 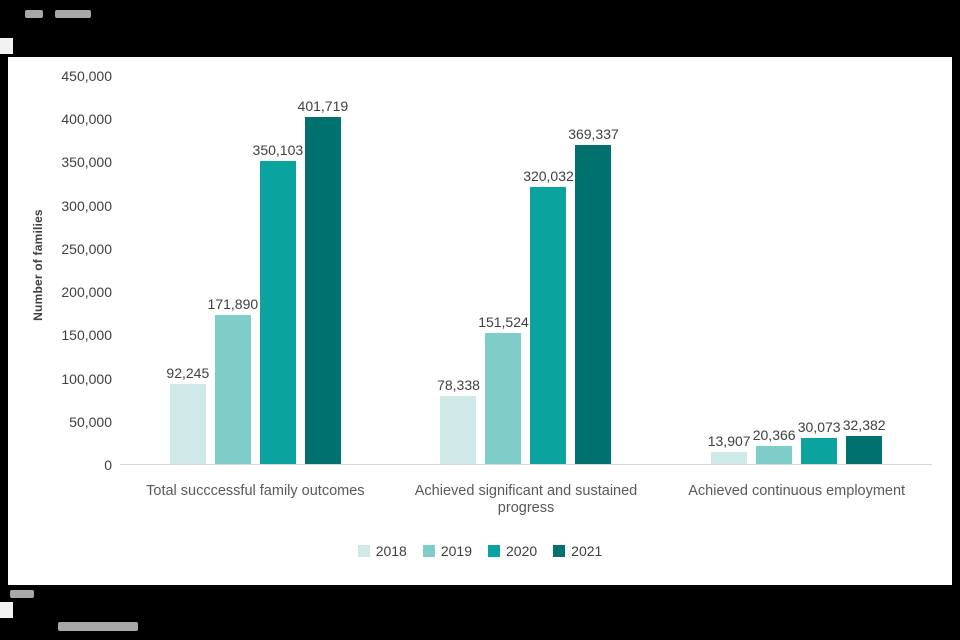 I want to click on x-axis-category-label: Total succcessful family outcomes, so click(x=255, y=491).